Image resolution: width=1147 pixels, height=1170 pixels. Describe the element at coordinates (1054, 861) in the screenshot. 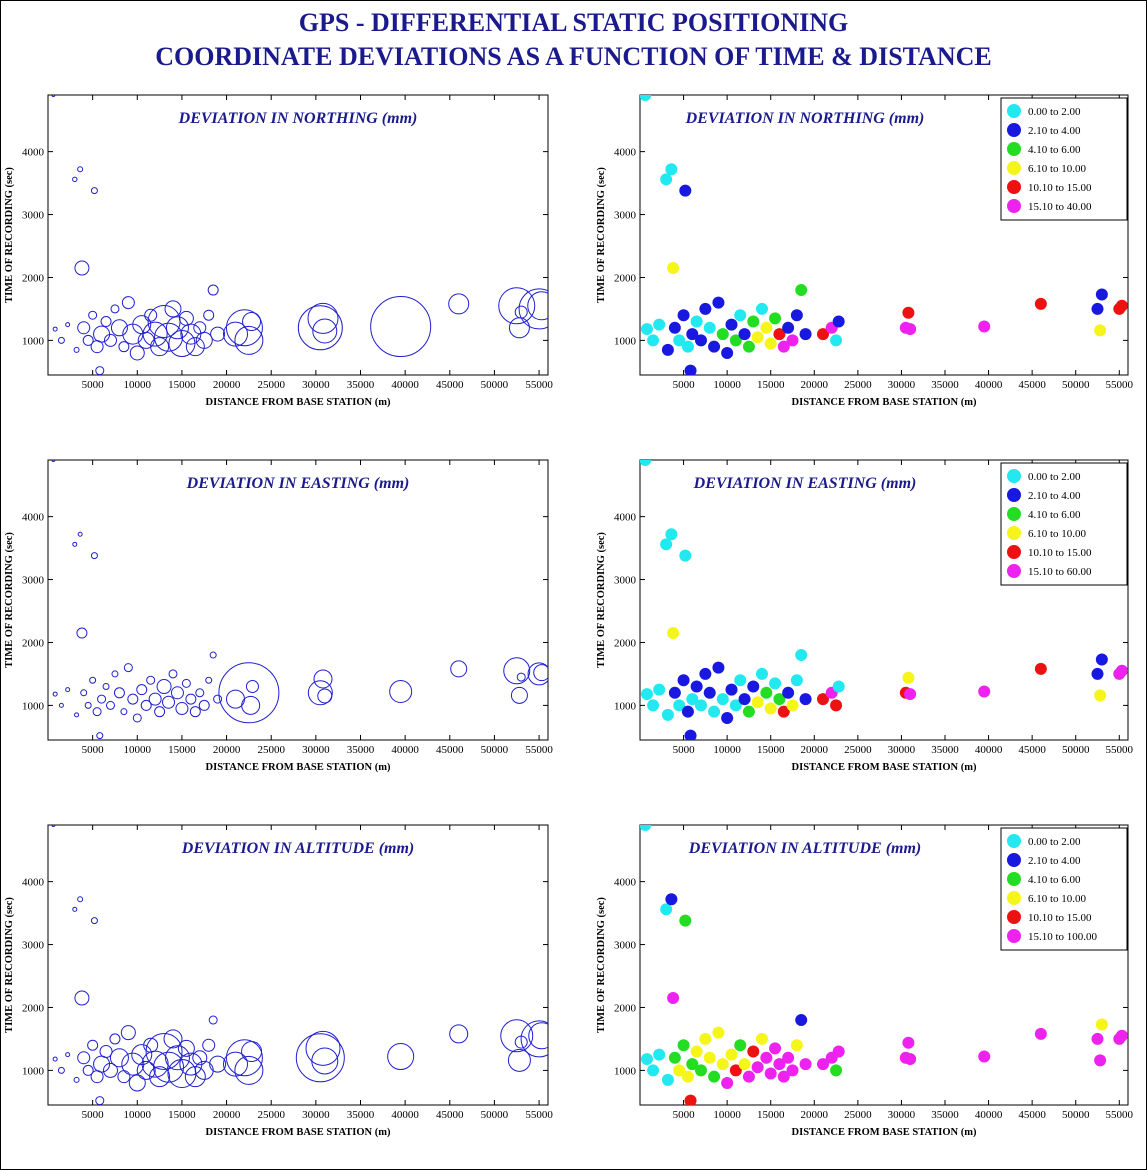

I see `legend-label: 2.10 to 4.00` at that location.